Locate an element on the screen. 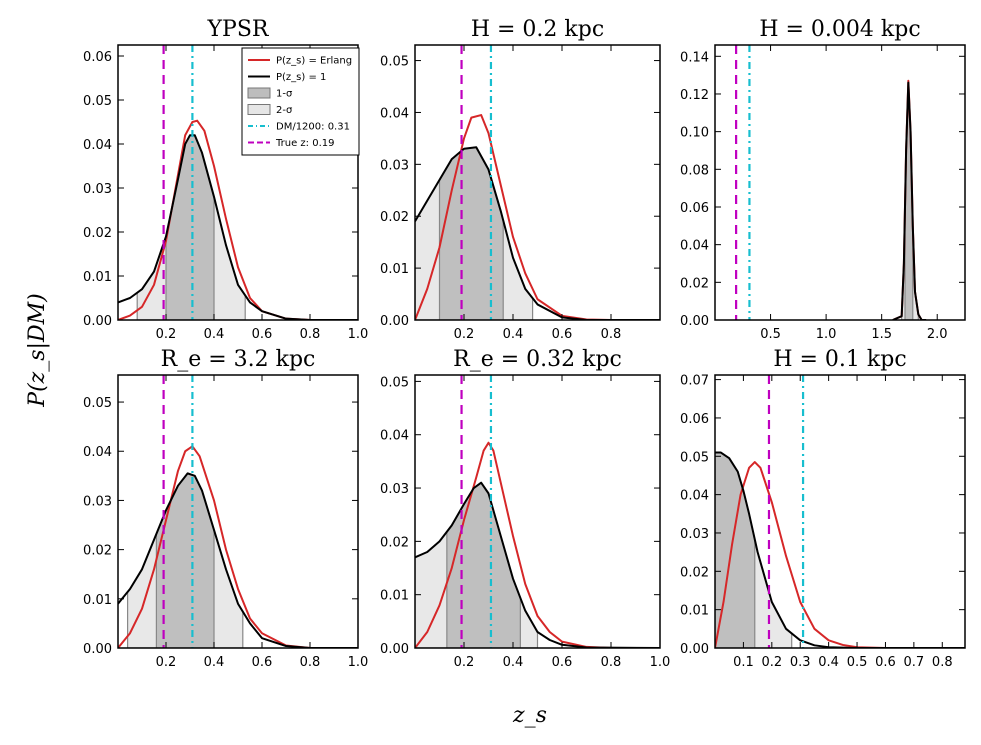 This screenshot has width=981, height=745. legend-label: P(z_s) = Erlang is located at coordinates (314, 61).